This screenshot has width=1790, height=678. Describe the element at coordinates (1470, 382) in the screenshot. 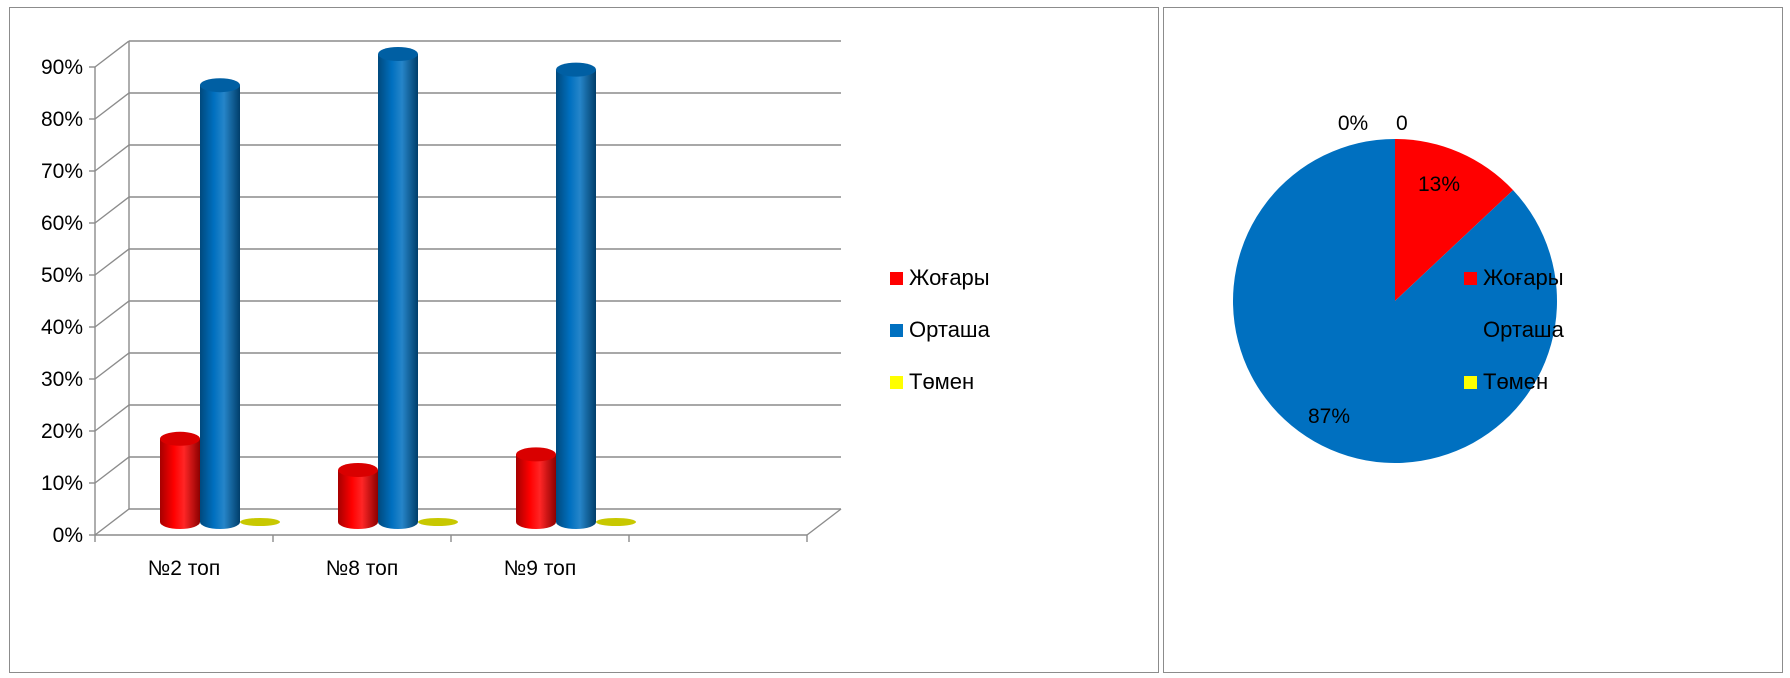

I see `pie-legend-swatch-tomen` at that location.